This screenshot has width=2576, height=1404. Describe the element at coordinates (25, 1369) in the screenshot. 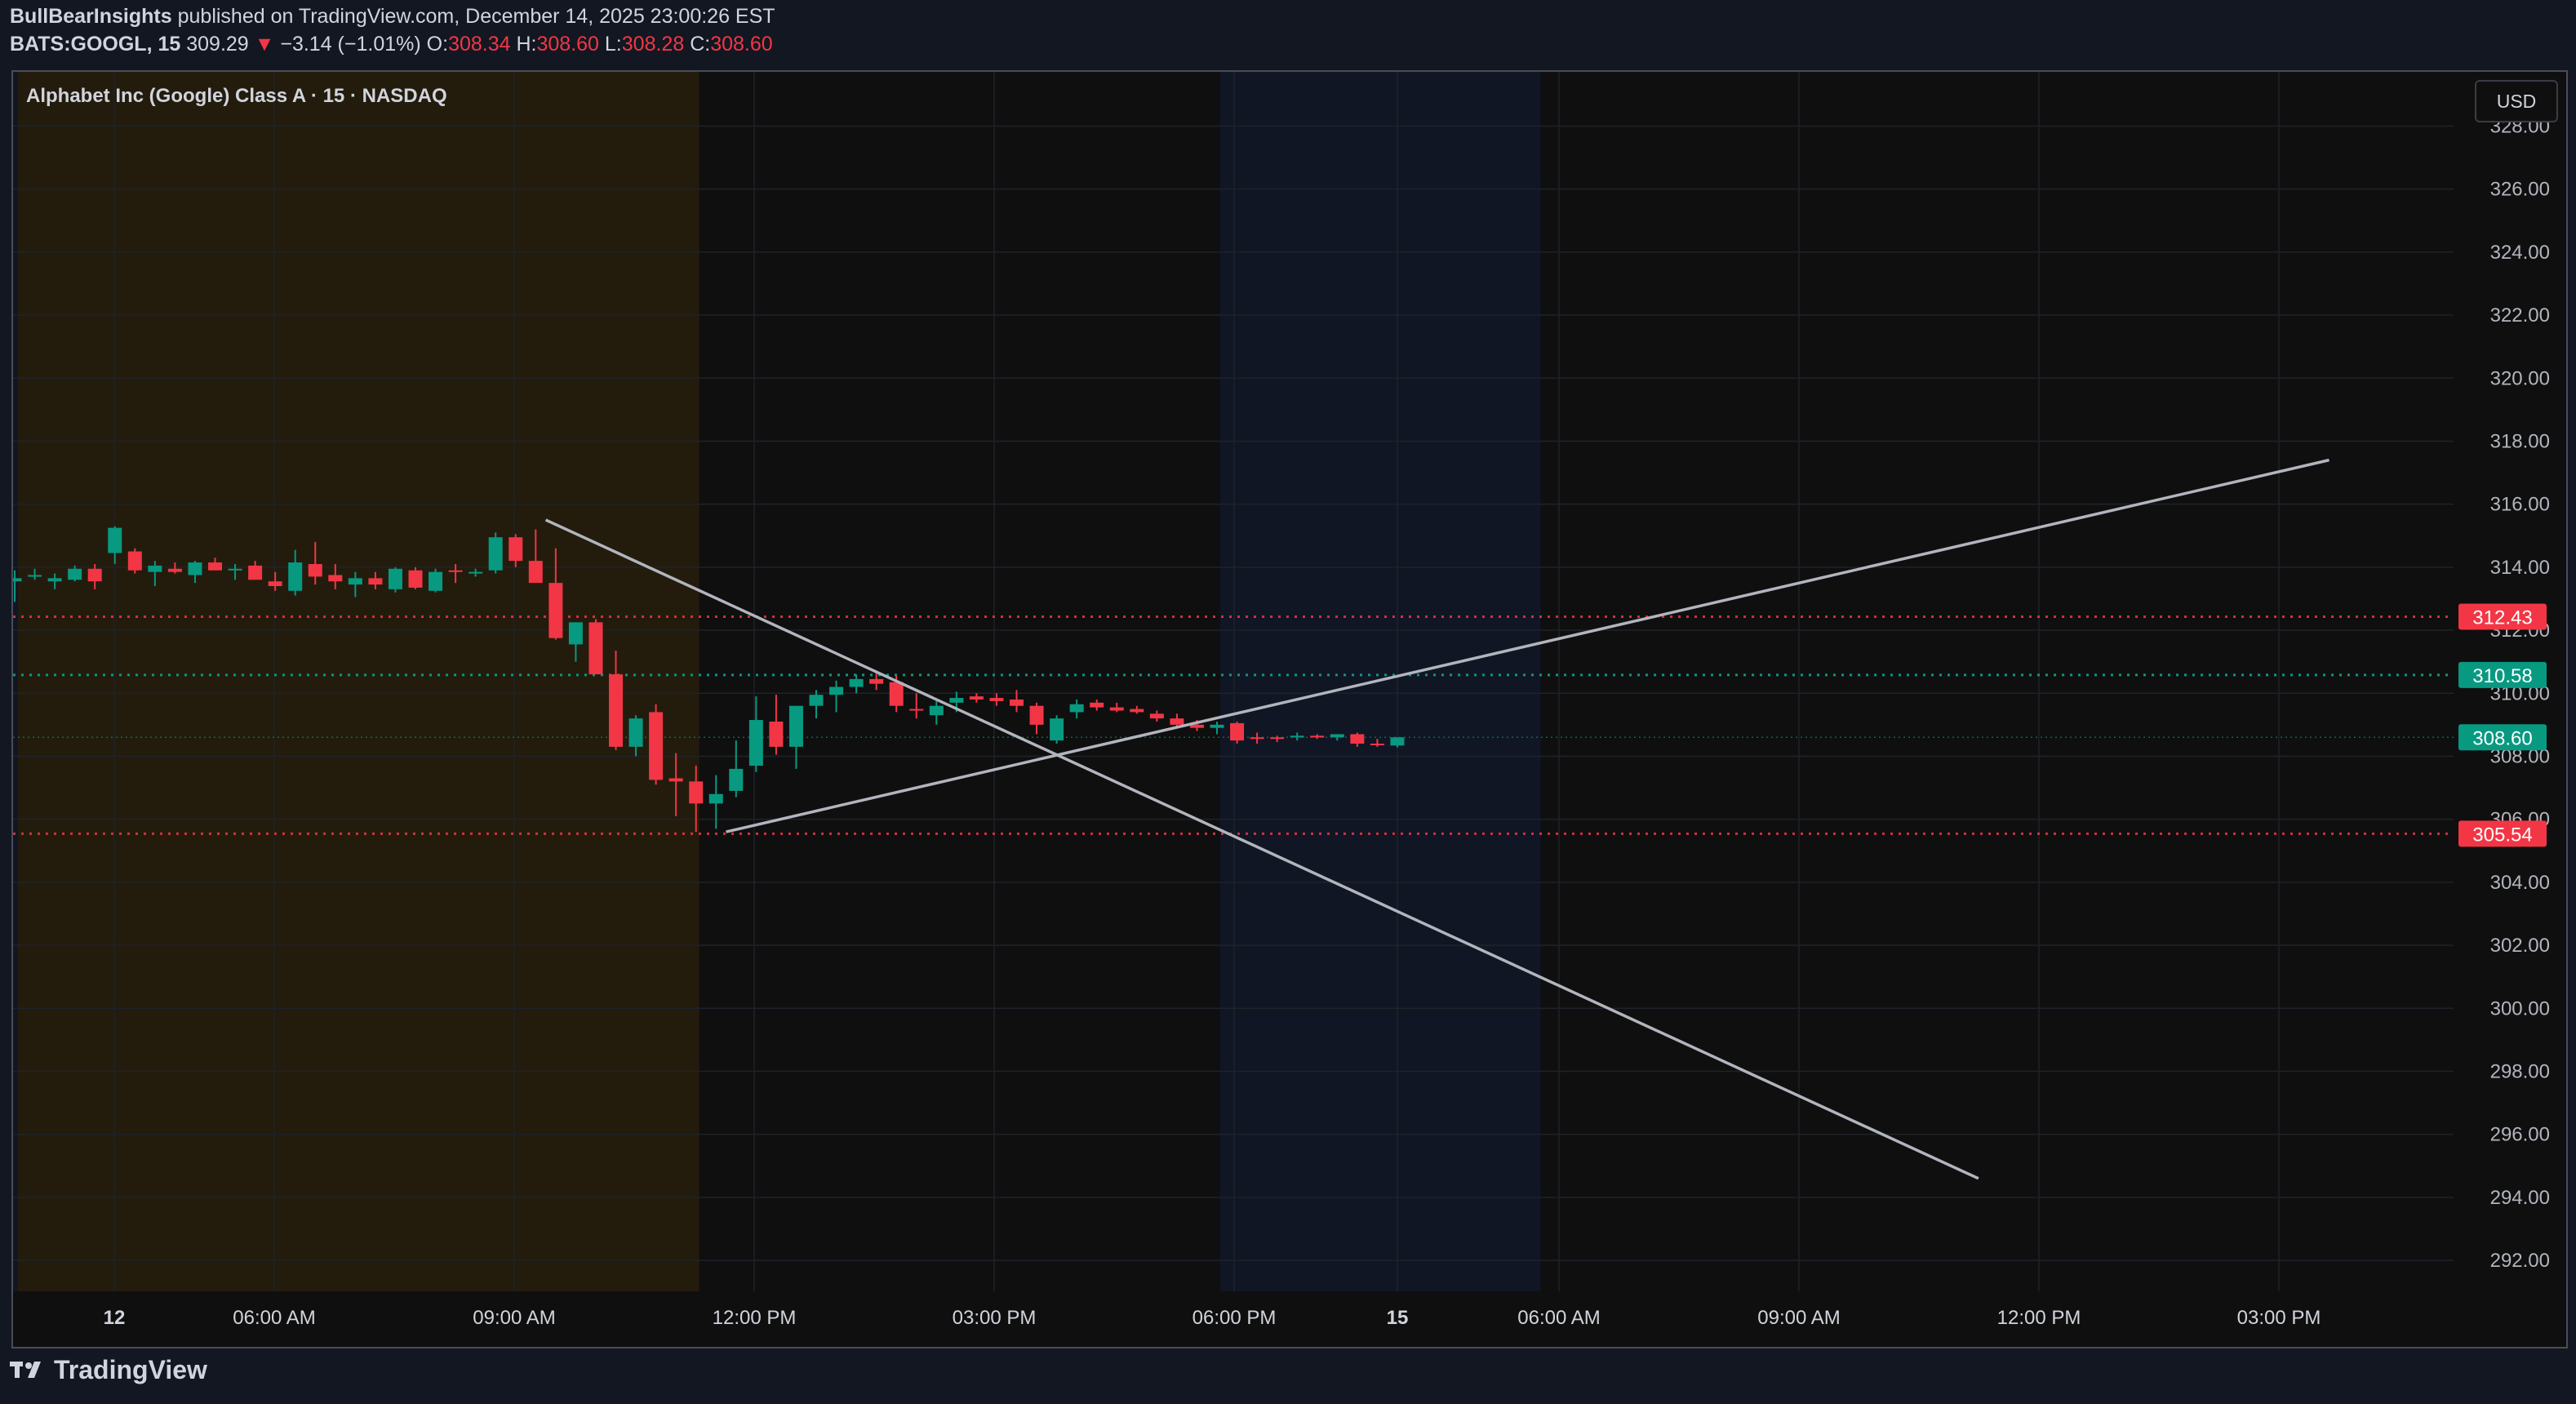

I see `tradingview-logo-icon` at that location.